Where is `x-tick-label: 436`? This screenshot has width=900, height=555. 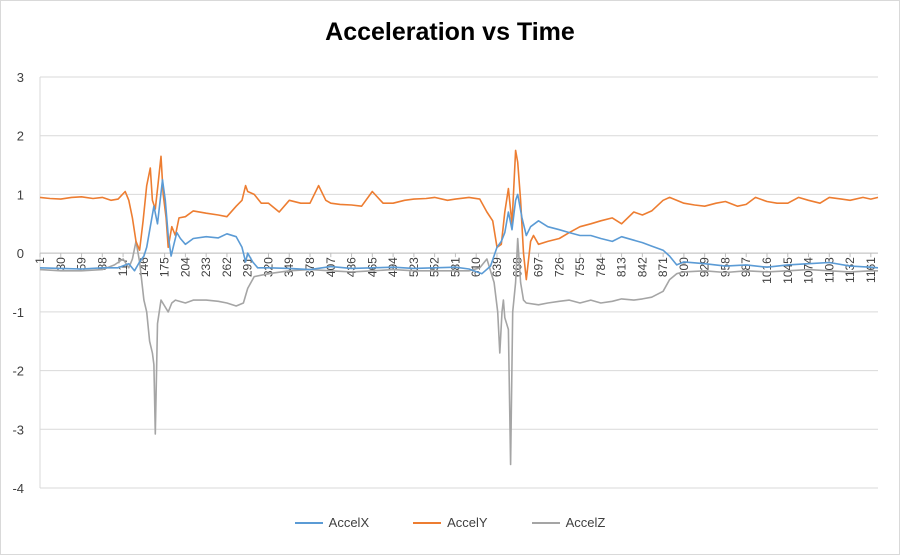 x-tick-label: 436 is located at coordinates (352, 267).